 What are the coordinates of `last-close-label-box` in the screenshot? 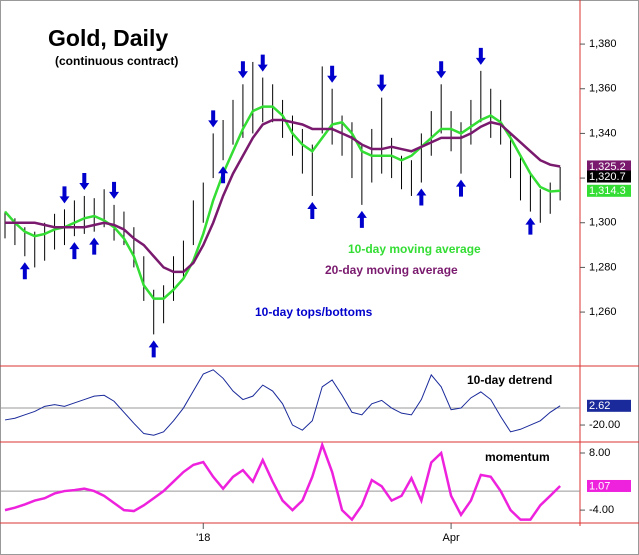 It's located at (609, 176).